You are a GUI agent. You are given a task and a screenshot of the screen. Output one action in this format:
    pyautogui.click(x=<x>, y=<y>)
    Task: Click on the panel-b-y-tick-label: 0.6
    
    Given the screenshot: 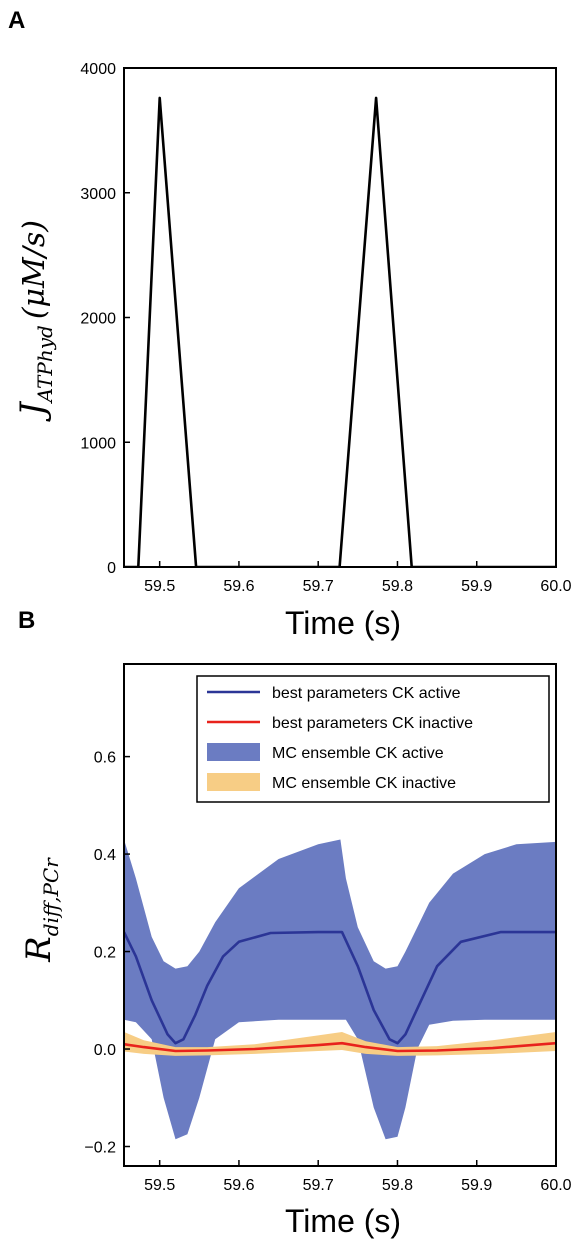 What is the action you would take?
    pyautogui.click(x=105, y=758)
    